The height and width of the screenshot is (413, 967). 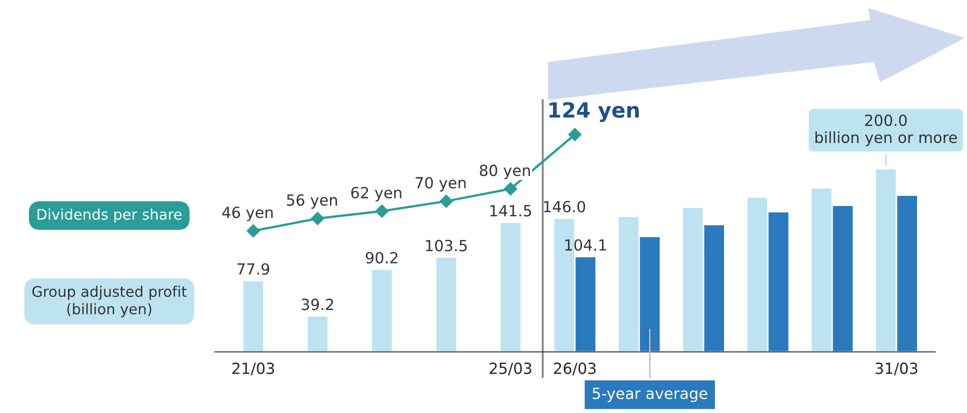 What do you see at coordinates (565, 206) in the screenshot?
I see `data-label: 146.0` at bounding box center [565, 206].